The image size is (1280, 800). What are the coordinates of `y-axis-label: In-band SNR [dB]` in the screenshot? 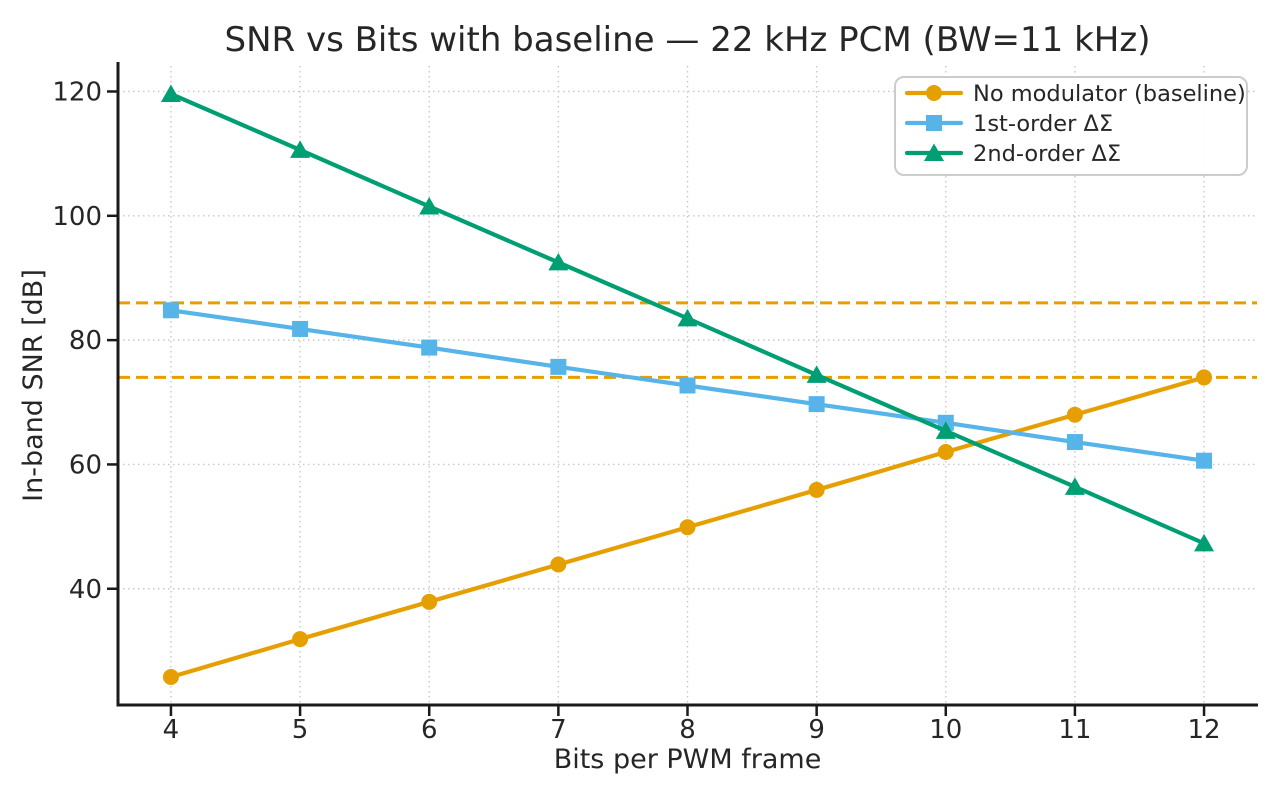 It's located at (33, 385).